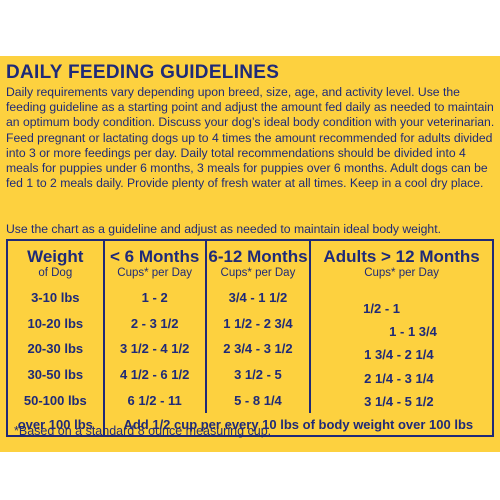  Describe the element at coordinates (382, 308) in the screenshot. I see `adult-cell: 1/2 - 1` at that location.